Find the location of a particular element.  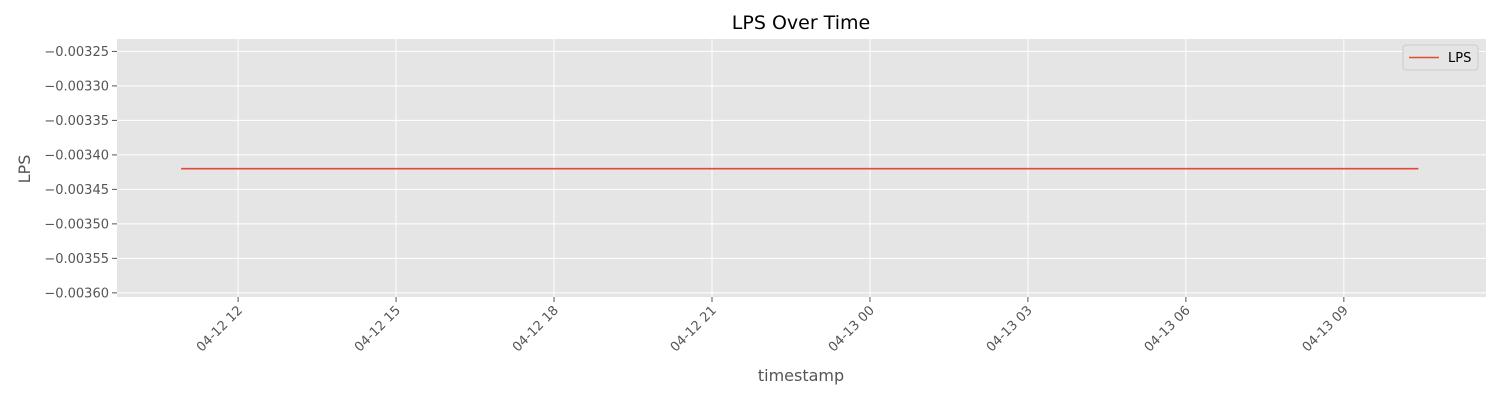

legend: LPS is located at coordinates (1440, 57).